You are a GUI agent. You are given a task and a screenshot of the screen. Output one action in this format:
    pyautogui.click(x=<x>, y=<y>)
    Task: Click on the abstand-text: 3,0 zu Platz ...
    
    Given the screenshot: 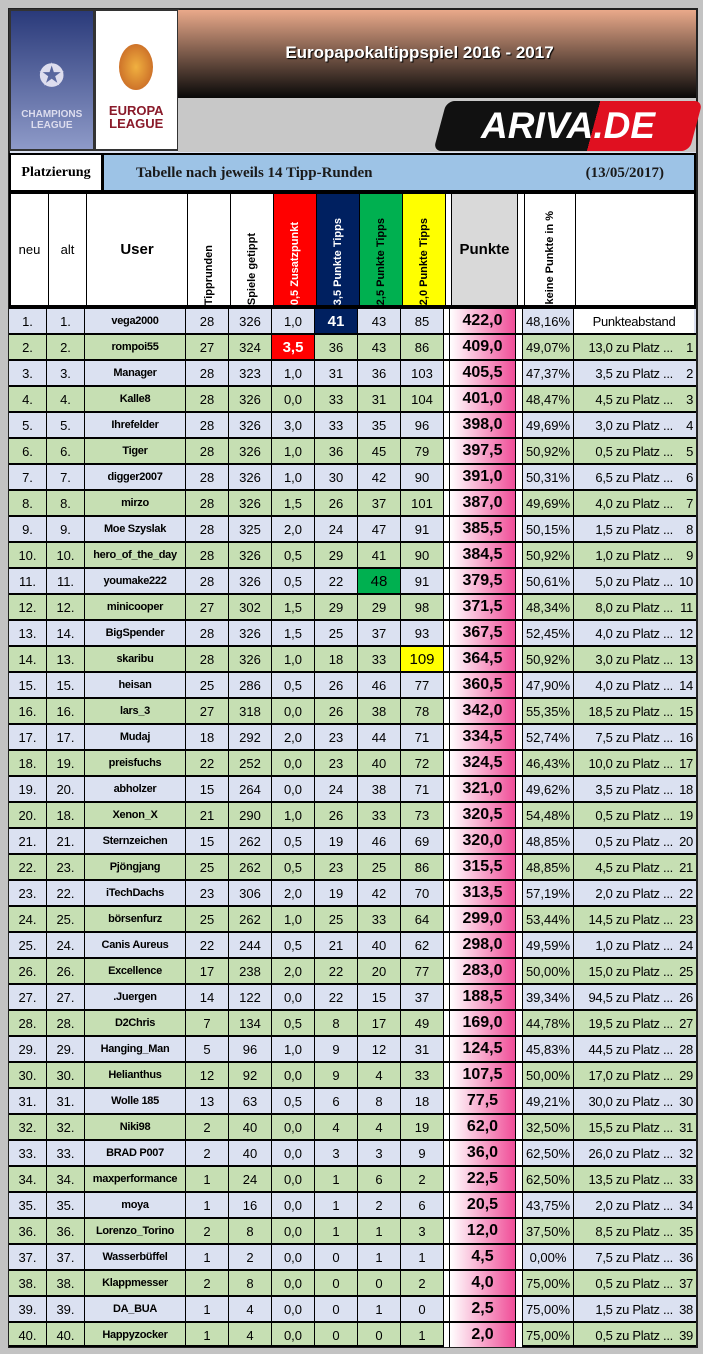 What is the action you would take?
    pyautogui.click(x=634, y=425)
    